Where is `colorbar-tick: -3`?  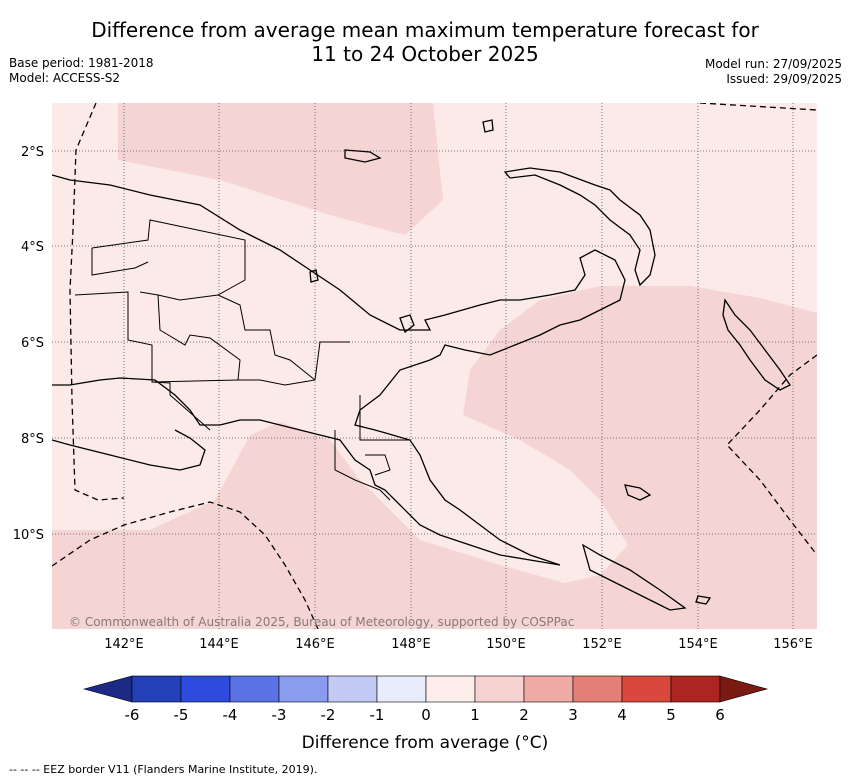
colorbar-tick: -3 is located at coordinates (279, 715).